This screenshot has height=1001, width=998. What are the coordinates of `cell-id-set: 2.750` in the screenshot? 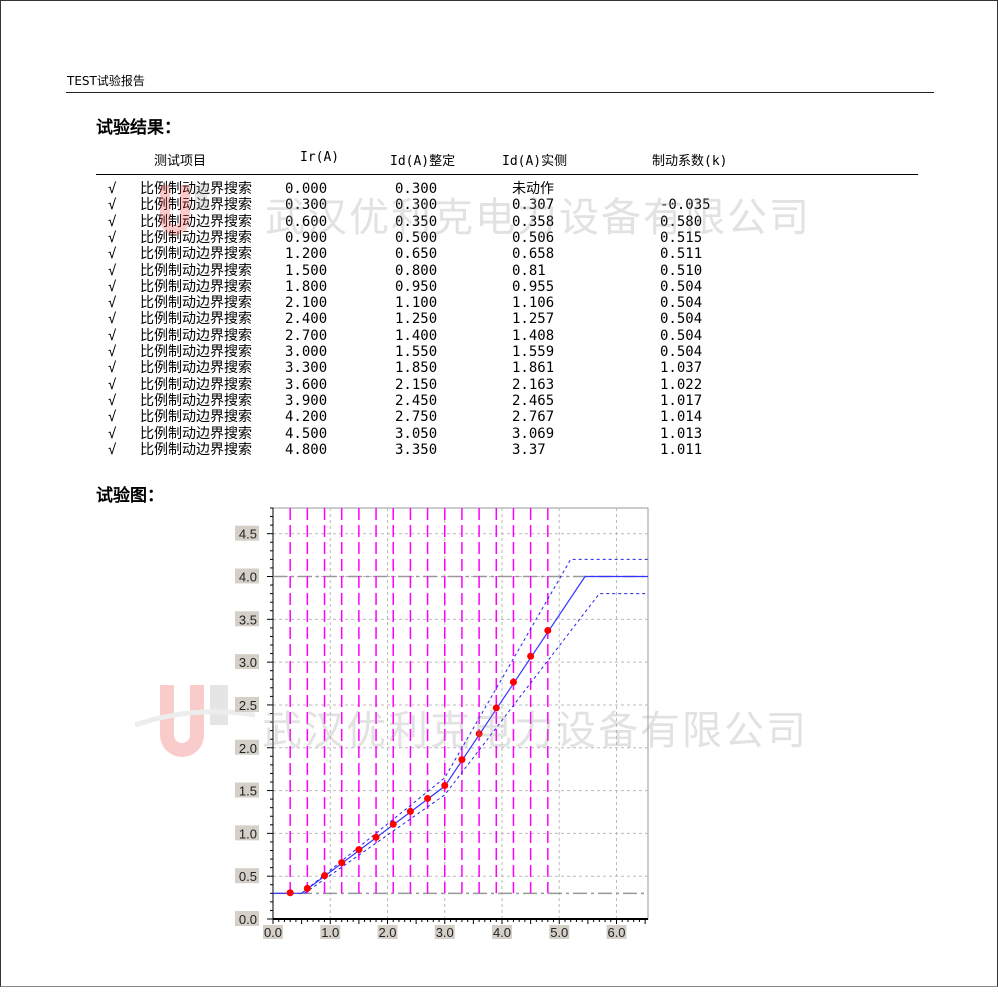 It's located at (416, 417).